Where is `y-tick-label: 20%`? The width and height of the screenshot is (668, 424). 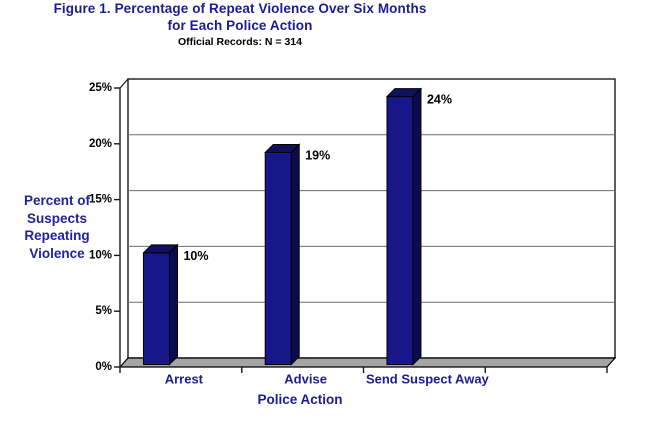 y-tick-label: 20% is located at coordinates (100, 144).